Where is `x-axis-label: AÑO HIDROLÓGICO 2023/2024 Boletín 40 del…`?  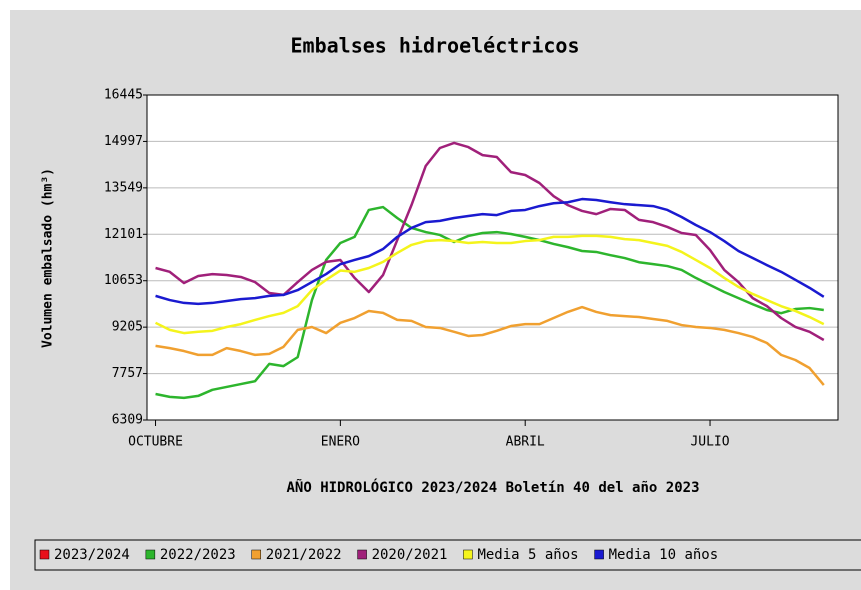 x-axis-label: AÑO HIDROLÓGICO 2023/2024 Boletín 40 del… is located at coordinates (492, 487).